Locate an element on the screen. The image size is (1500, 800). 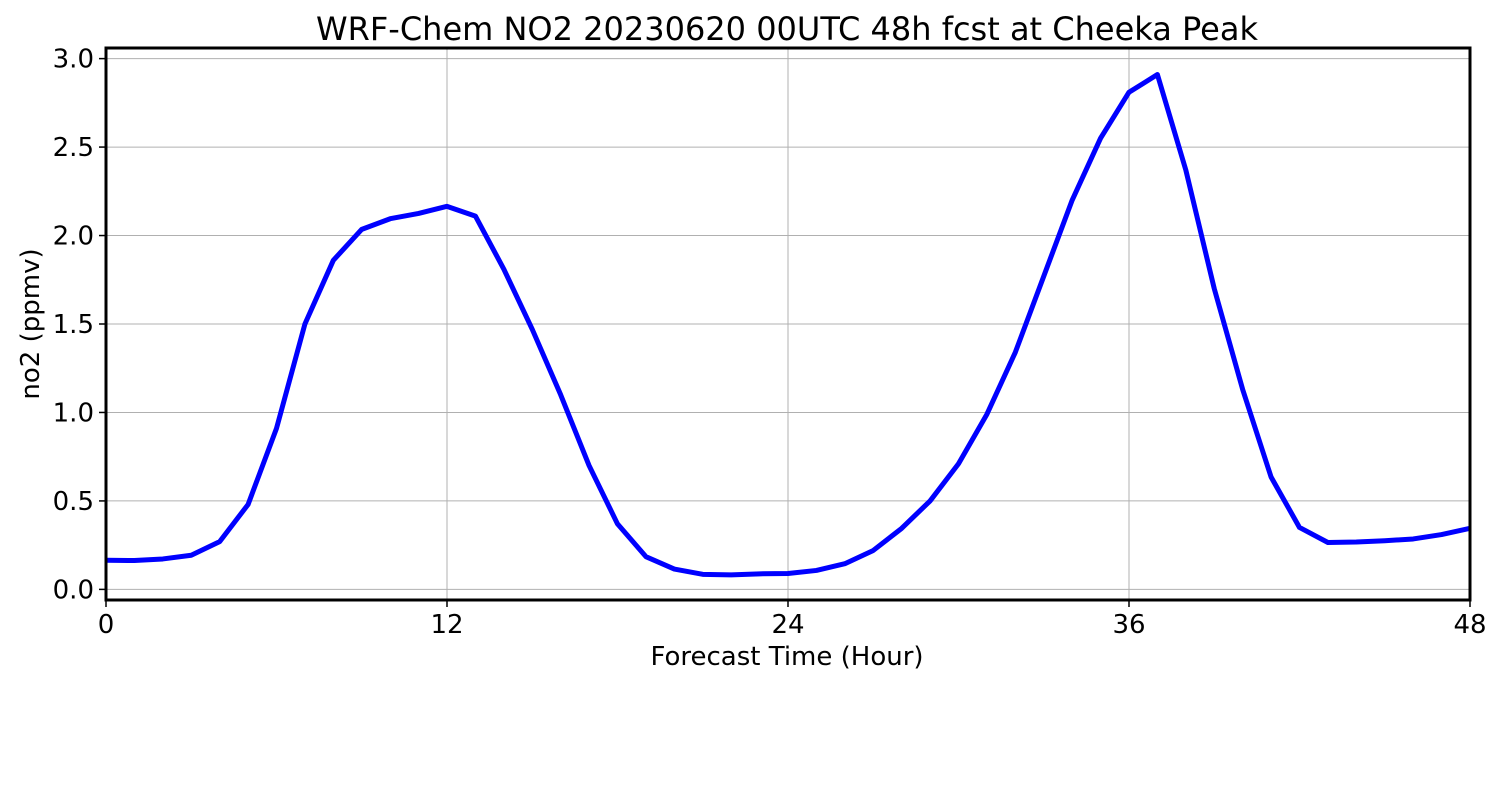
x-axis-label: Forecast Time (Hour) is located at coordinates (786, 657).